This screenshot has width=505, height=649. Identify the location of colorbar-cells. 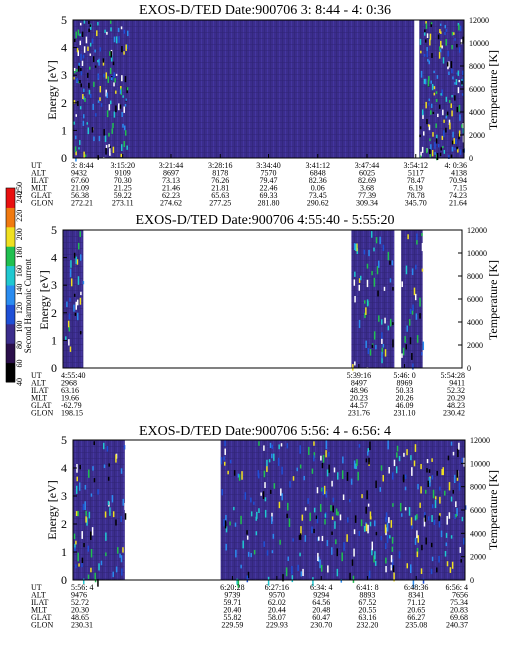
(10, 285).